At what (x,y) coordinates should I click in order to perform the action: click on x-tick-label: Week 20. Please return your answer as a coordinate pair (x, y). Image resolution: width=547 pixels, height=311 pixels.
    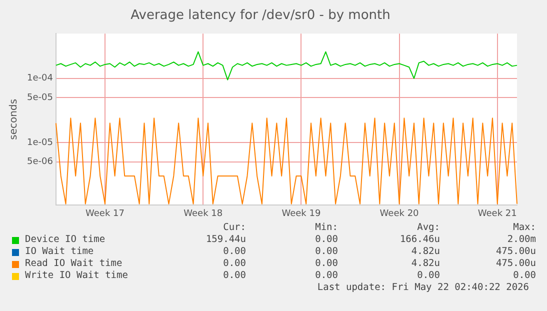
    Looking at the image, I should click on (400, 213).